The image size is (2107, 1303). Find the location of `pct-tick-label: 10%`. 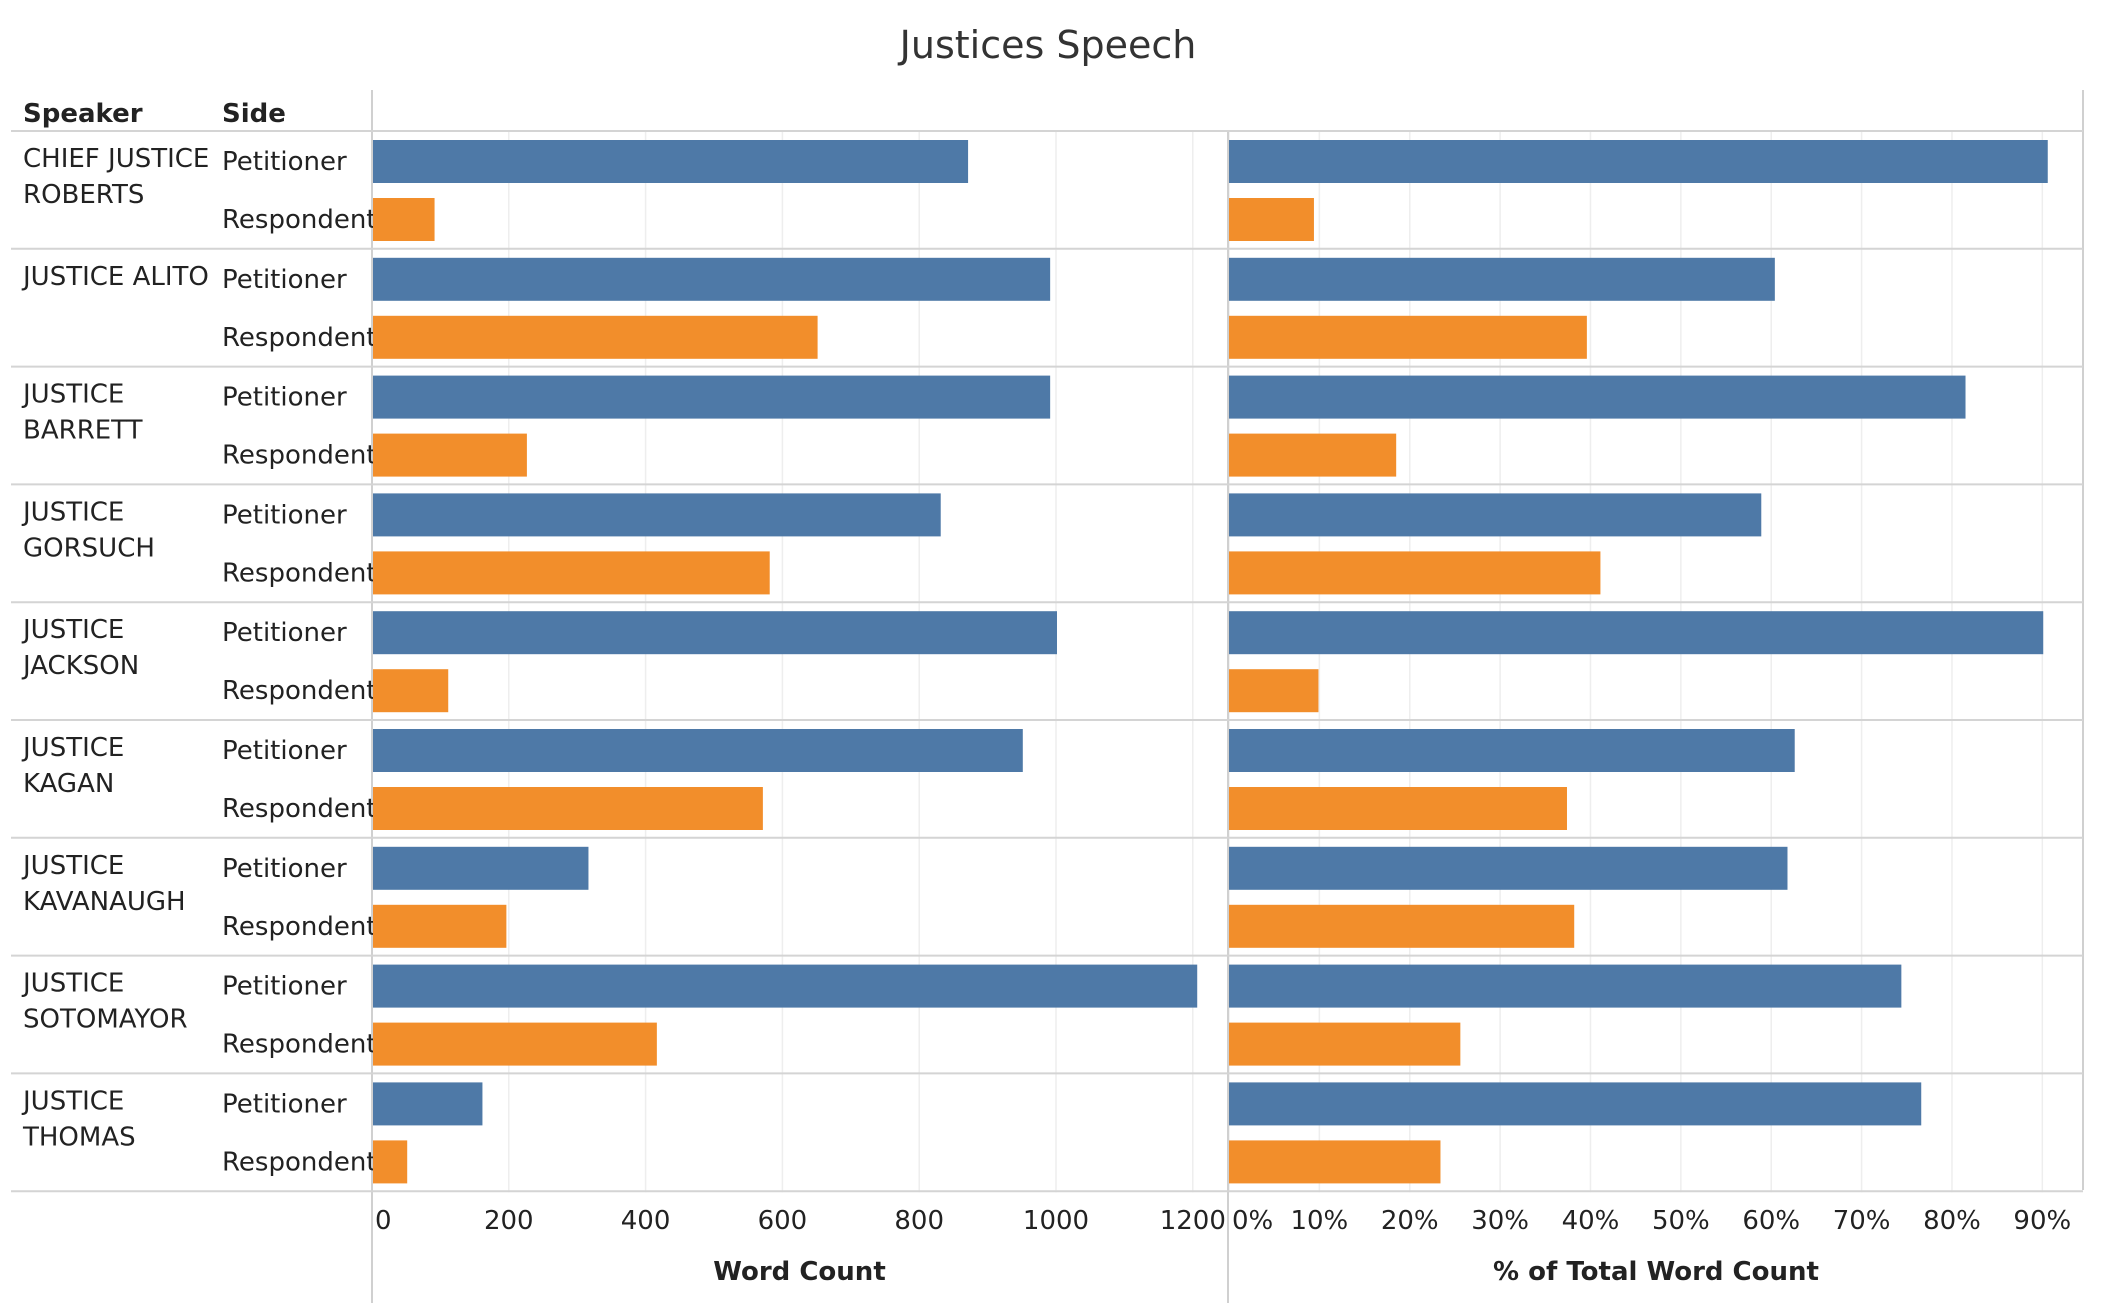

pct-tick-label: 10% is located at coordinates (1319, 1221).